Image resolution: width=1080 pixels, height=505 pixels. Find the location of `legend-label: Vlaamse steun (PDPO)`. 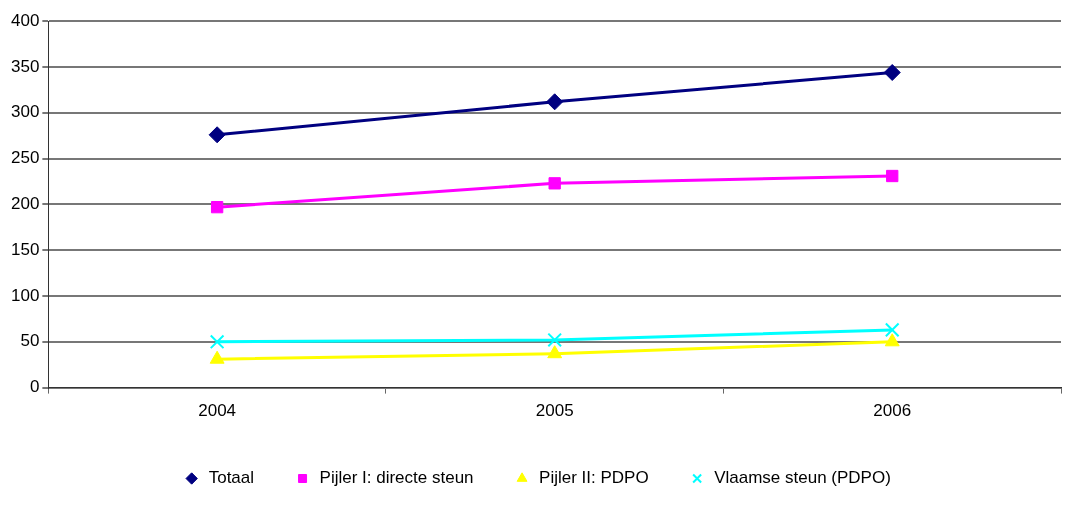

legend-label: Vlaamse steun (PDPO) is located at coordinates (802, 478).